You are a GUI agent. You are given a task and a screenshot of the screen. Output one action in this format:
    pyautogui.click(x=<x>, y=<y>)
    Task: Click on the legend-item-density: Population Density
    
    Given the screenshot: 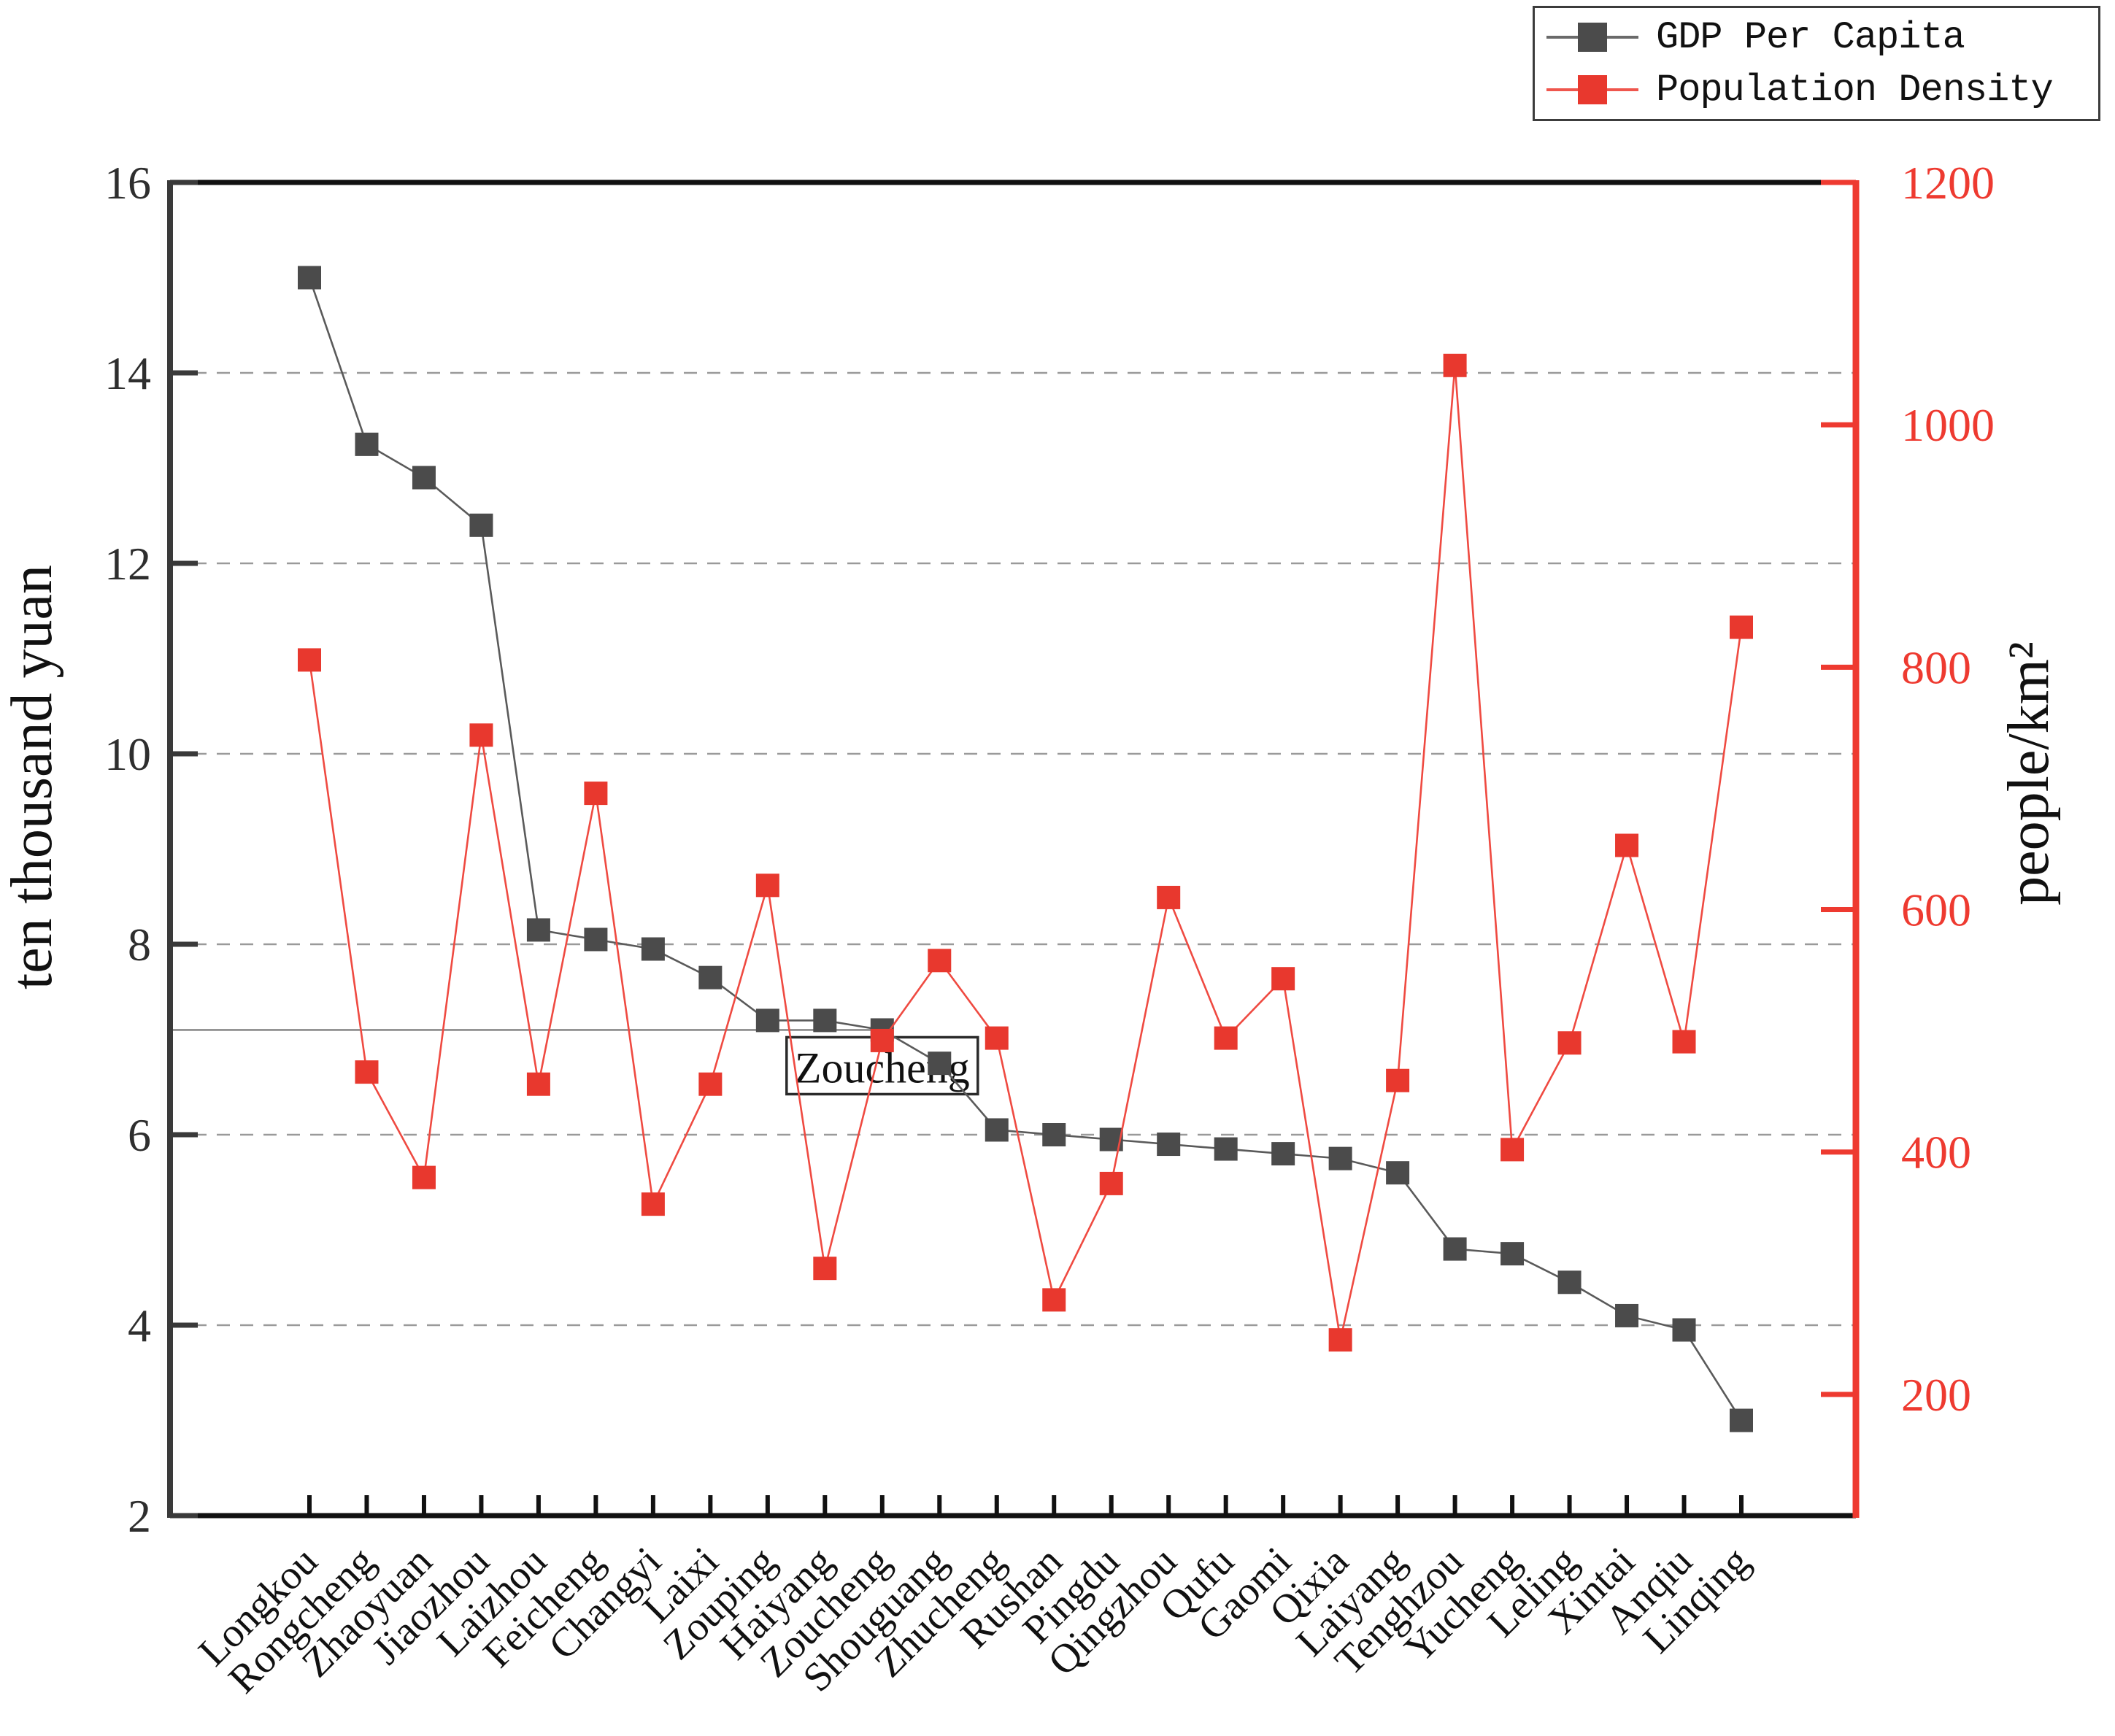 What is the action you would take?
    pyautogui.click(x=1816, y=90)
    